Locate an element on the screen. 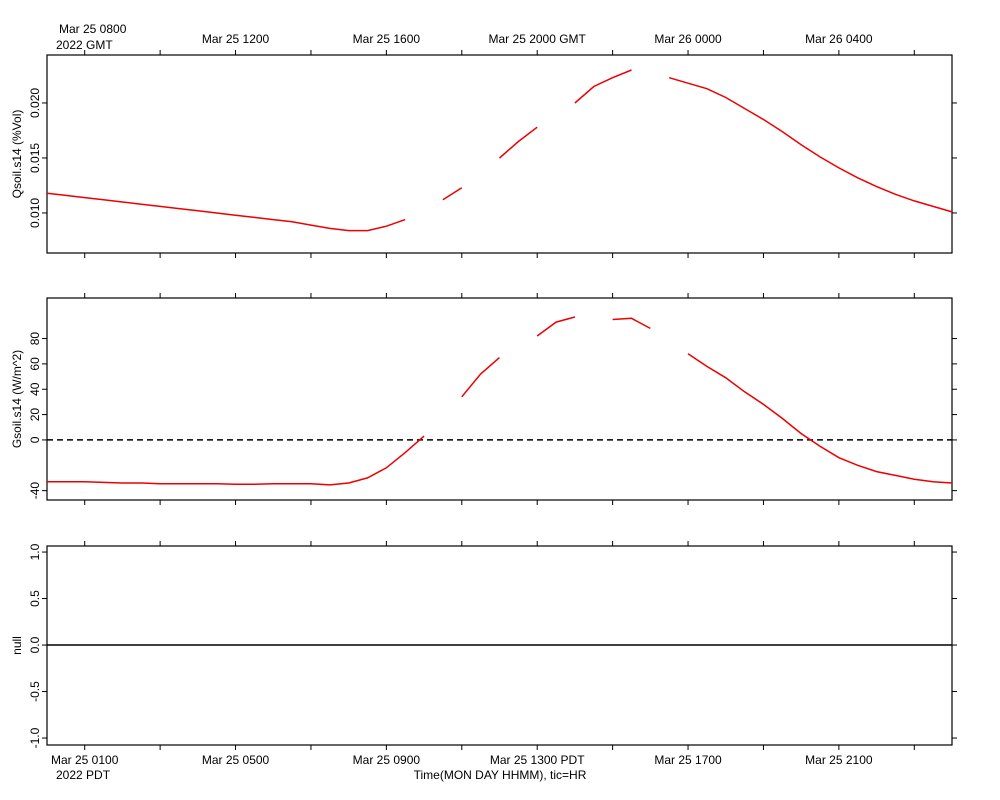  x-tick-label-bottom: Mar 25 0500 is located at coordinates (236, 760).